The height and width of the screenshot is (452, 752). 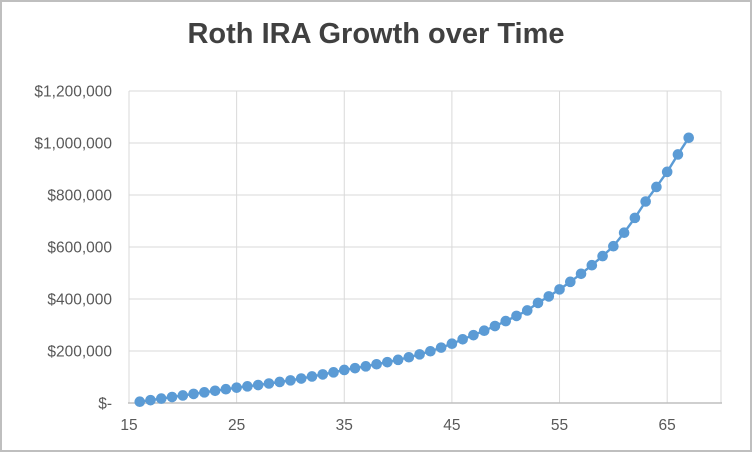 I want to click on x-tick-label: 25, so click(x=236, y=425).